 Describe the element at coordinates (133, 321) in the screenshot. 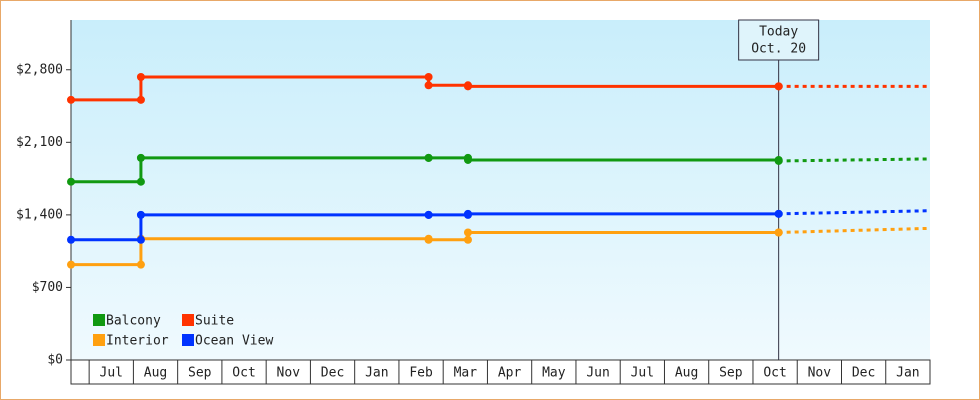

I see `legend-label: Balcony` at that location.